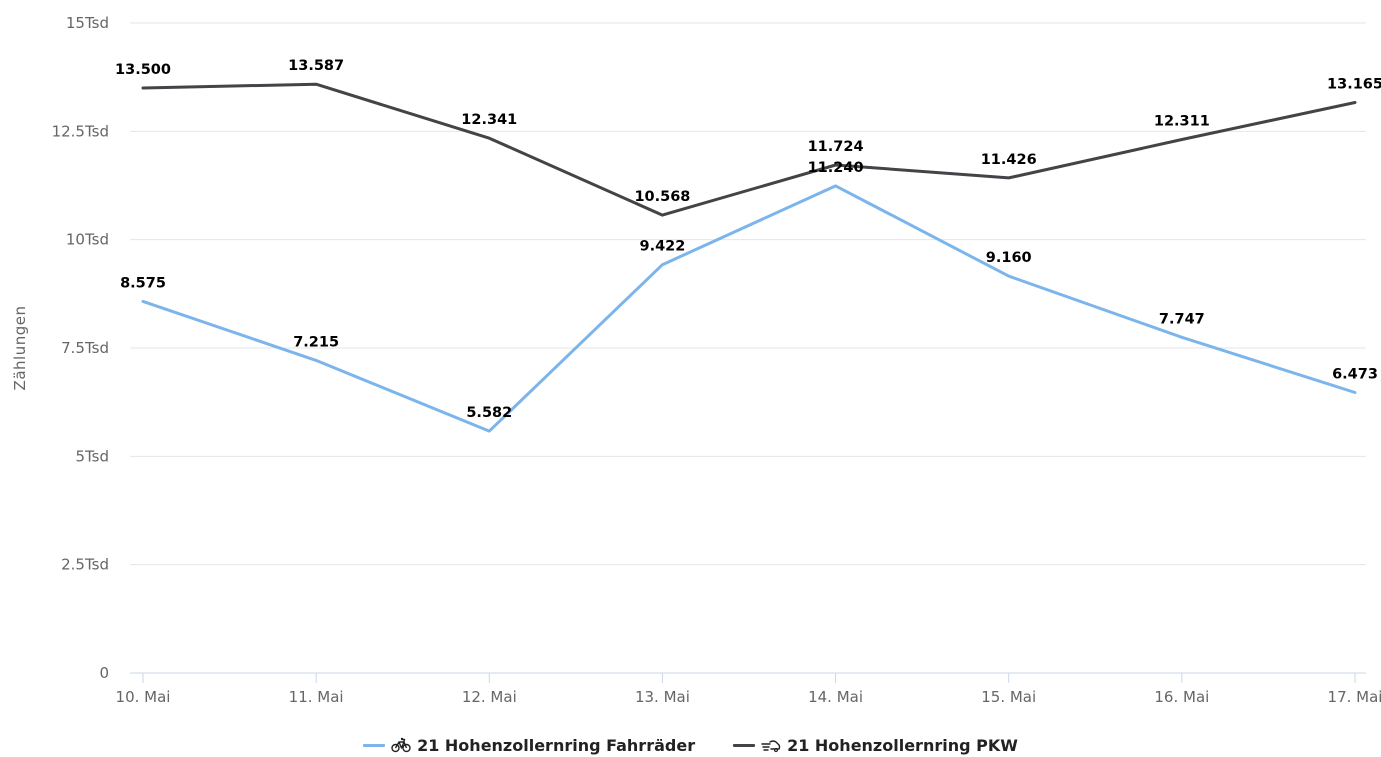 Image resolution: width=1381 pixels, height=757 pixels. I want to click on data-label: 9.422, so click(662, 247).